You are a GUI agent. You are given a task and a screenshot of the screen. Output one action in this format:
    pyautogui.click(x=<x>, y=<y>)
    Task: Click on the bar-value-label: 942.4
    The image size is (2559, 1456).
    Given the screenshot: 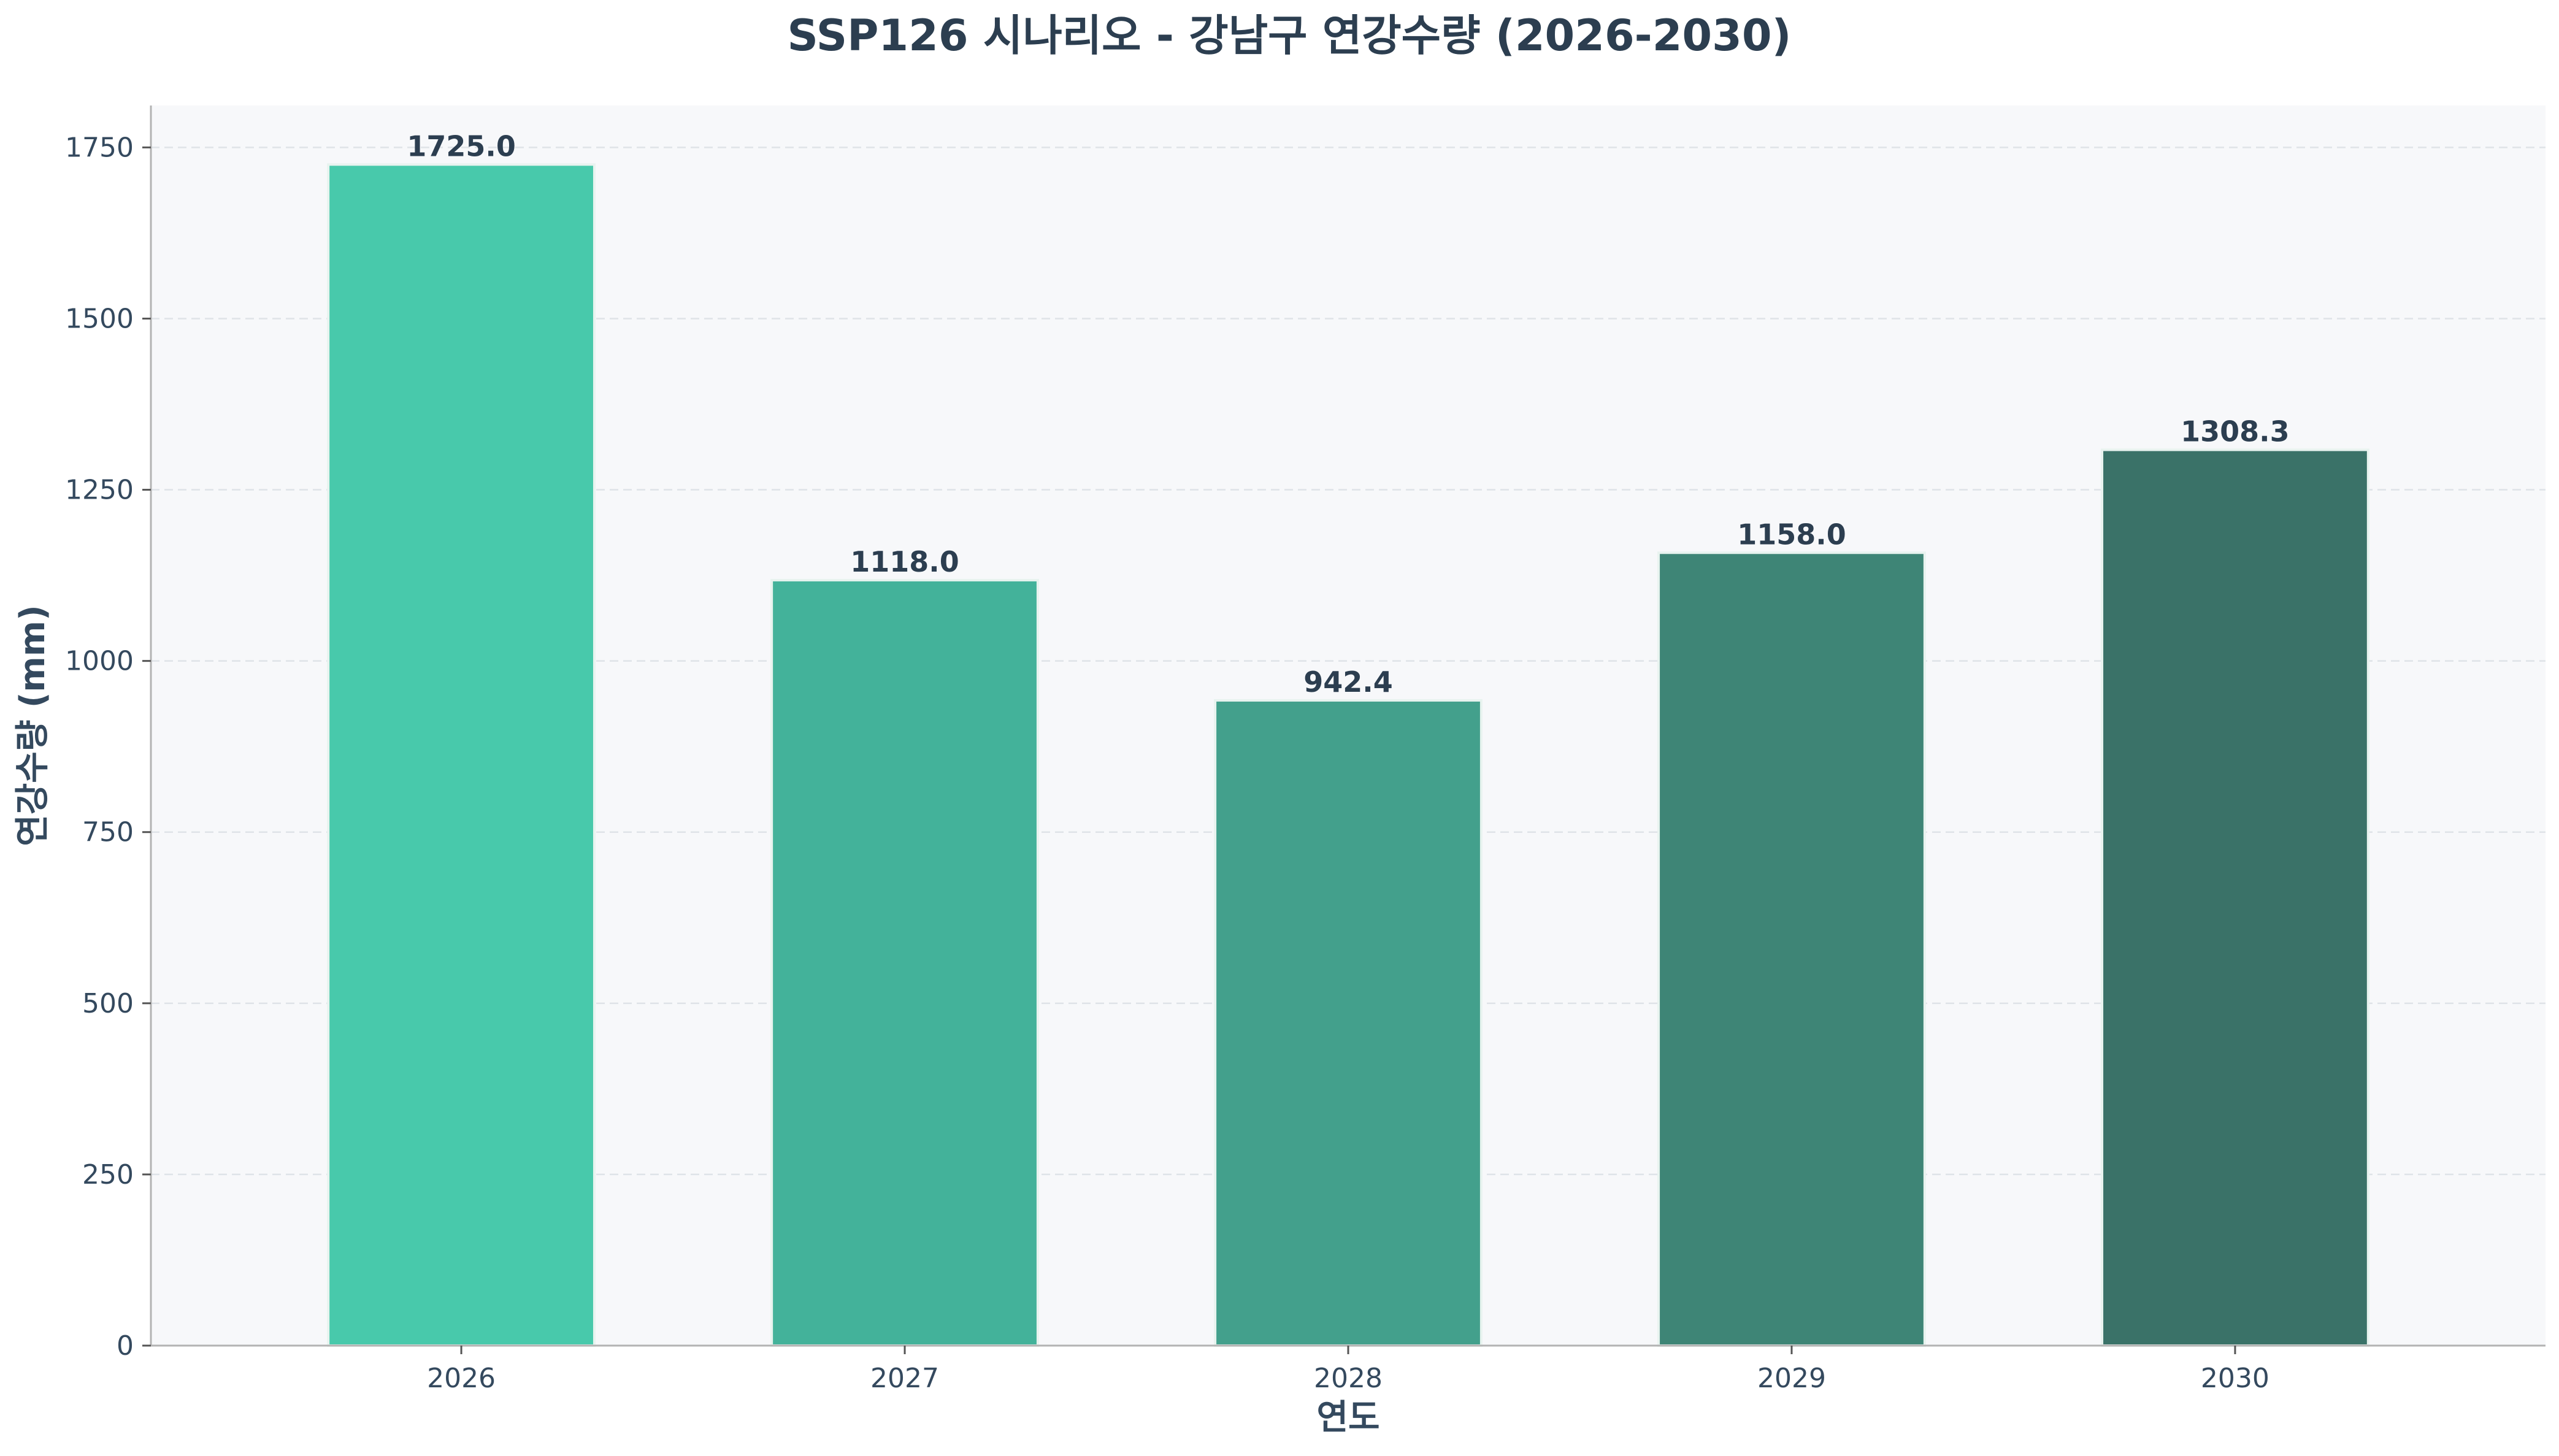 What is the action you would take?
    pyautogui.click(x=1348, y=682)
    